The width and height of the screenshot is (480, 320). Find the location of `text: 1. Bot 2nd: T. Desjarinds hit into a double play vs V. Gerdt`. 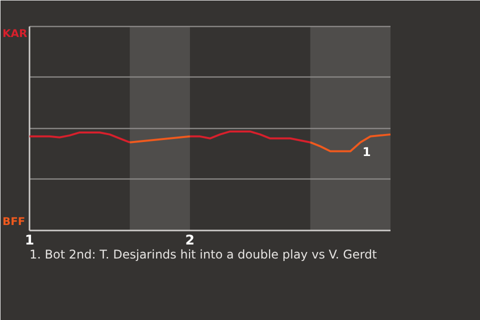

text: 1. Bot 2nd: T. Desjarinds hit into a double play vs V. Gerdt is located at coordinates (204, 255).